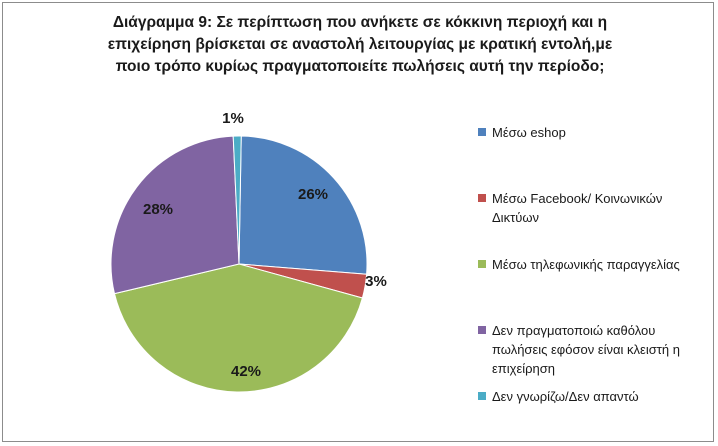 Image resolution: width=718 pixels, height=446 pixels. Describe the element at coordinates (577, 208) in the screenshot. I see `legend-label-2: Μέσω Facebook/ Κοινωνικών Δικτύων` at that location.